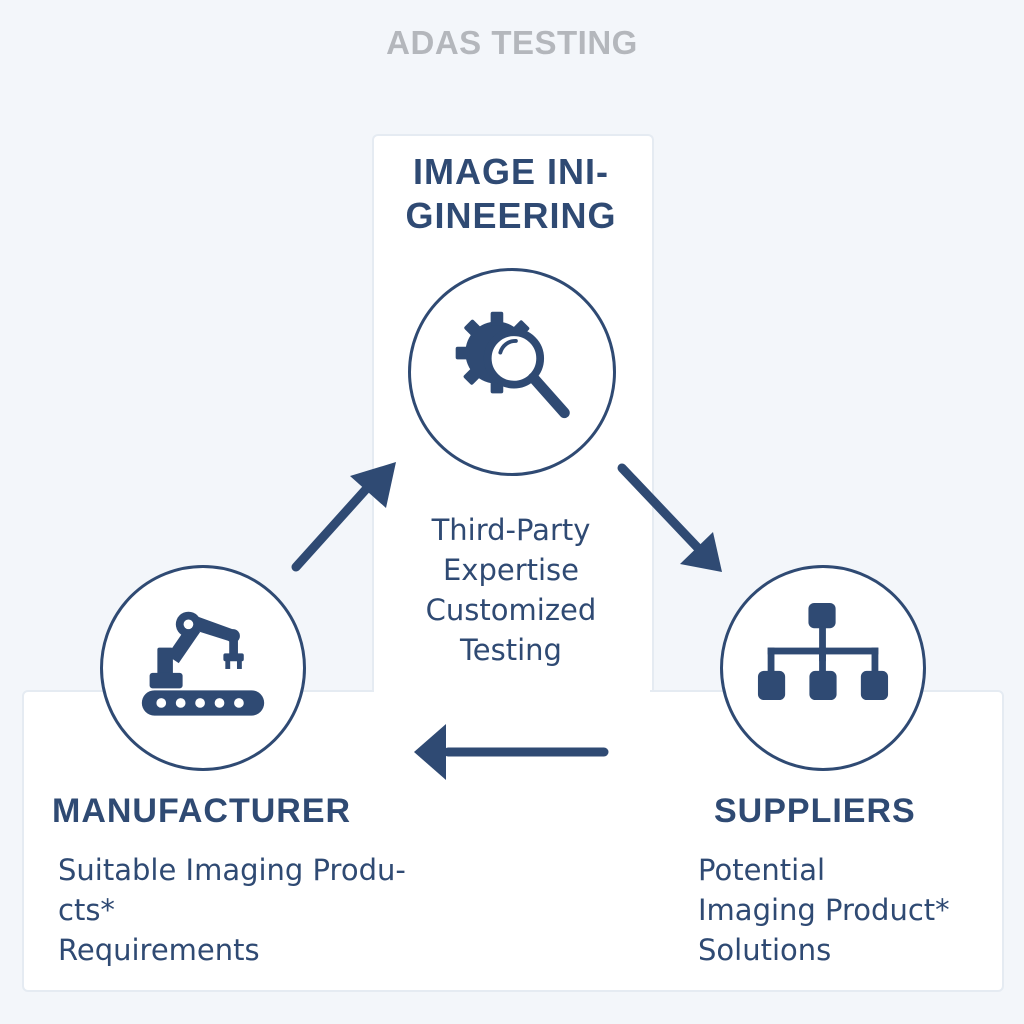 The image size is (1024, 1024). What do you see at coordinates (762, 870) in the screenshot?
I see `suppliers-line: Potential` at bounding box center [762, 870].